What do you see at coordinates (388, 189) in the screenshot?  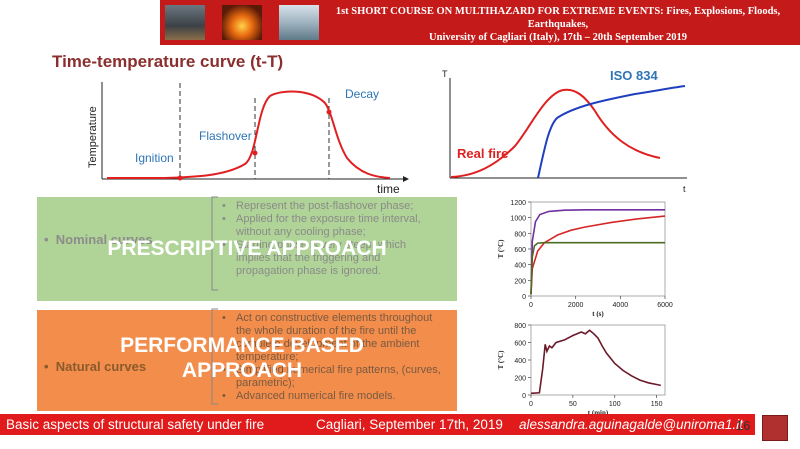 I see `chart1-xlabel: time` at bounding box center [388, 189].